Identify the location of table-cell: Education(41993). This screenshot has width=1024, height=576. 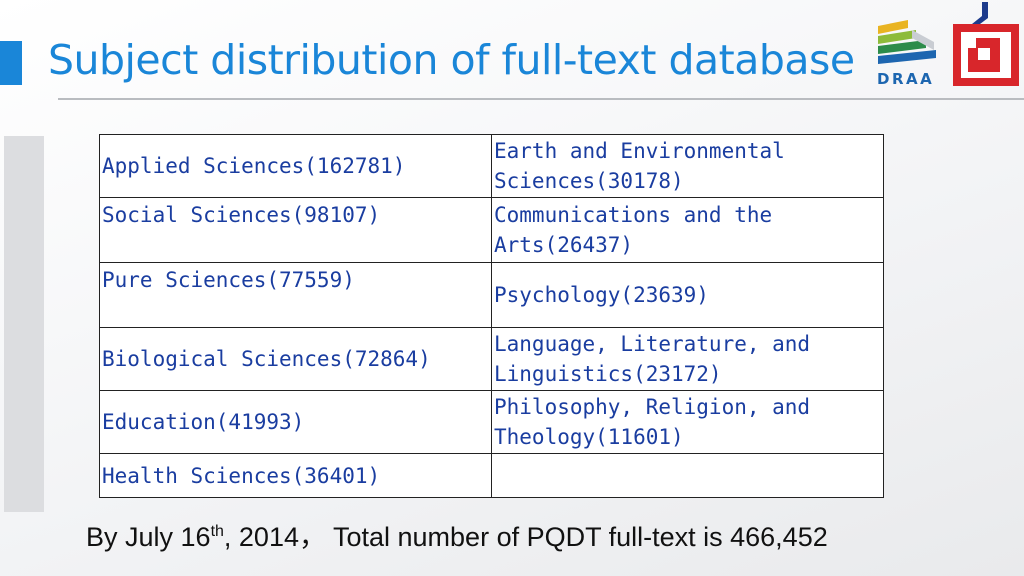
(295, 422).